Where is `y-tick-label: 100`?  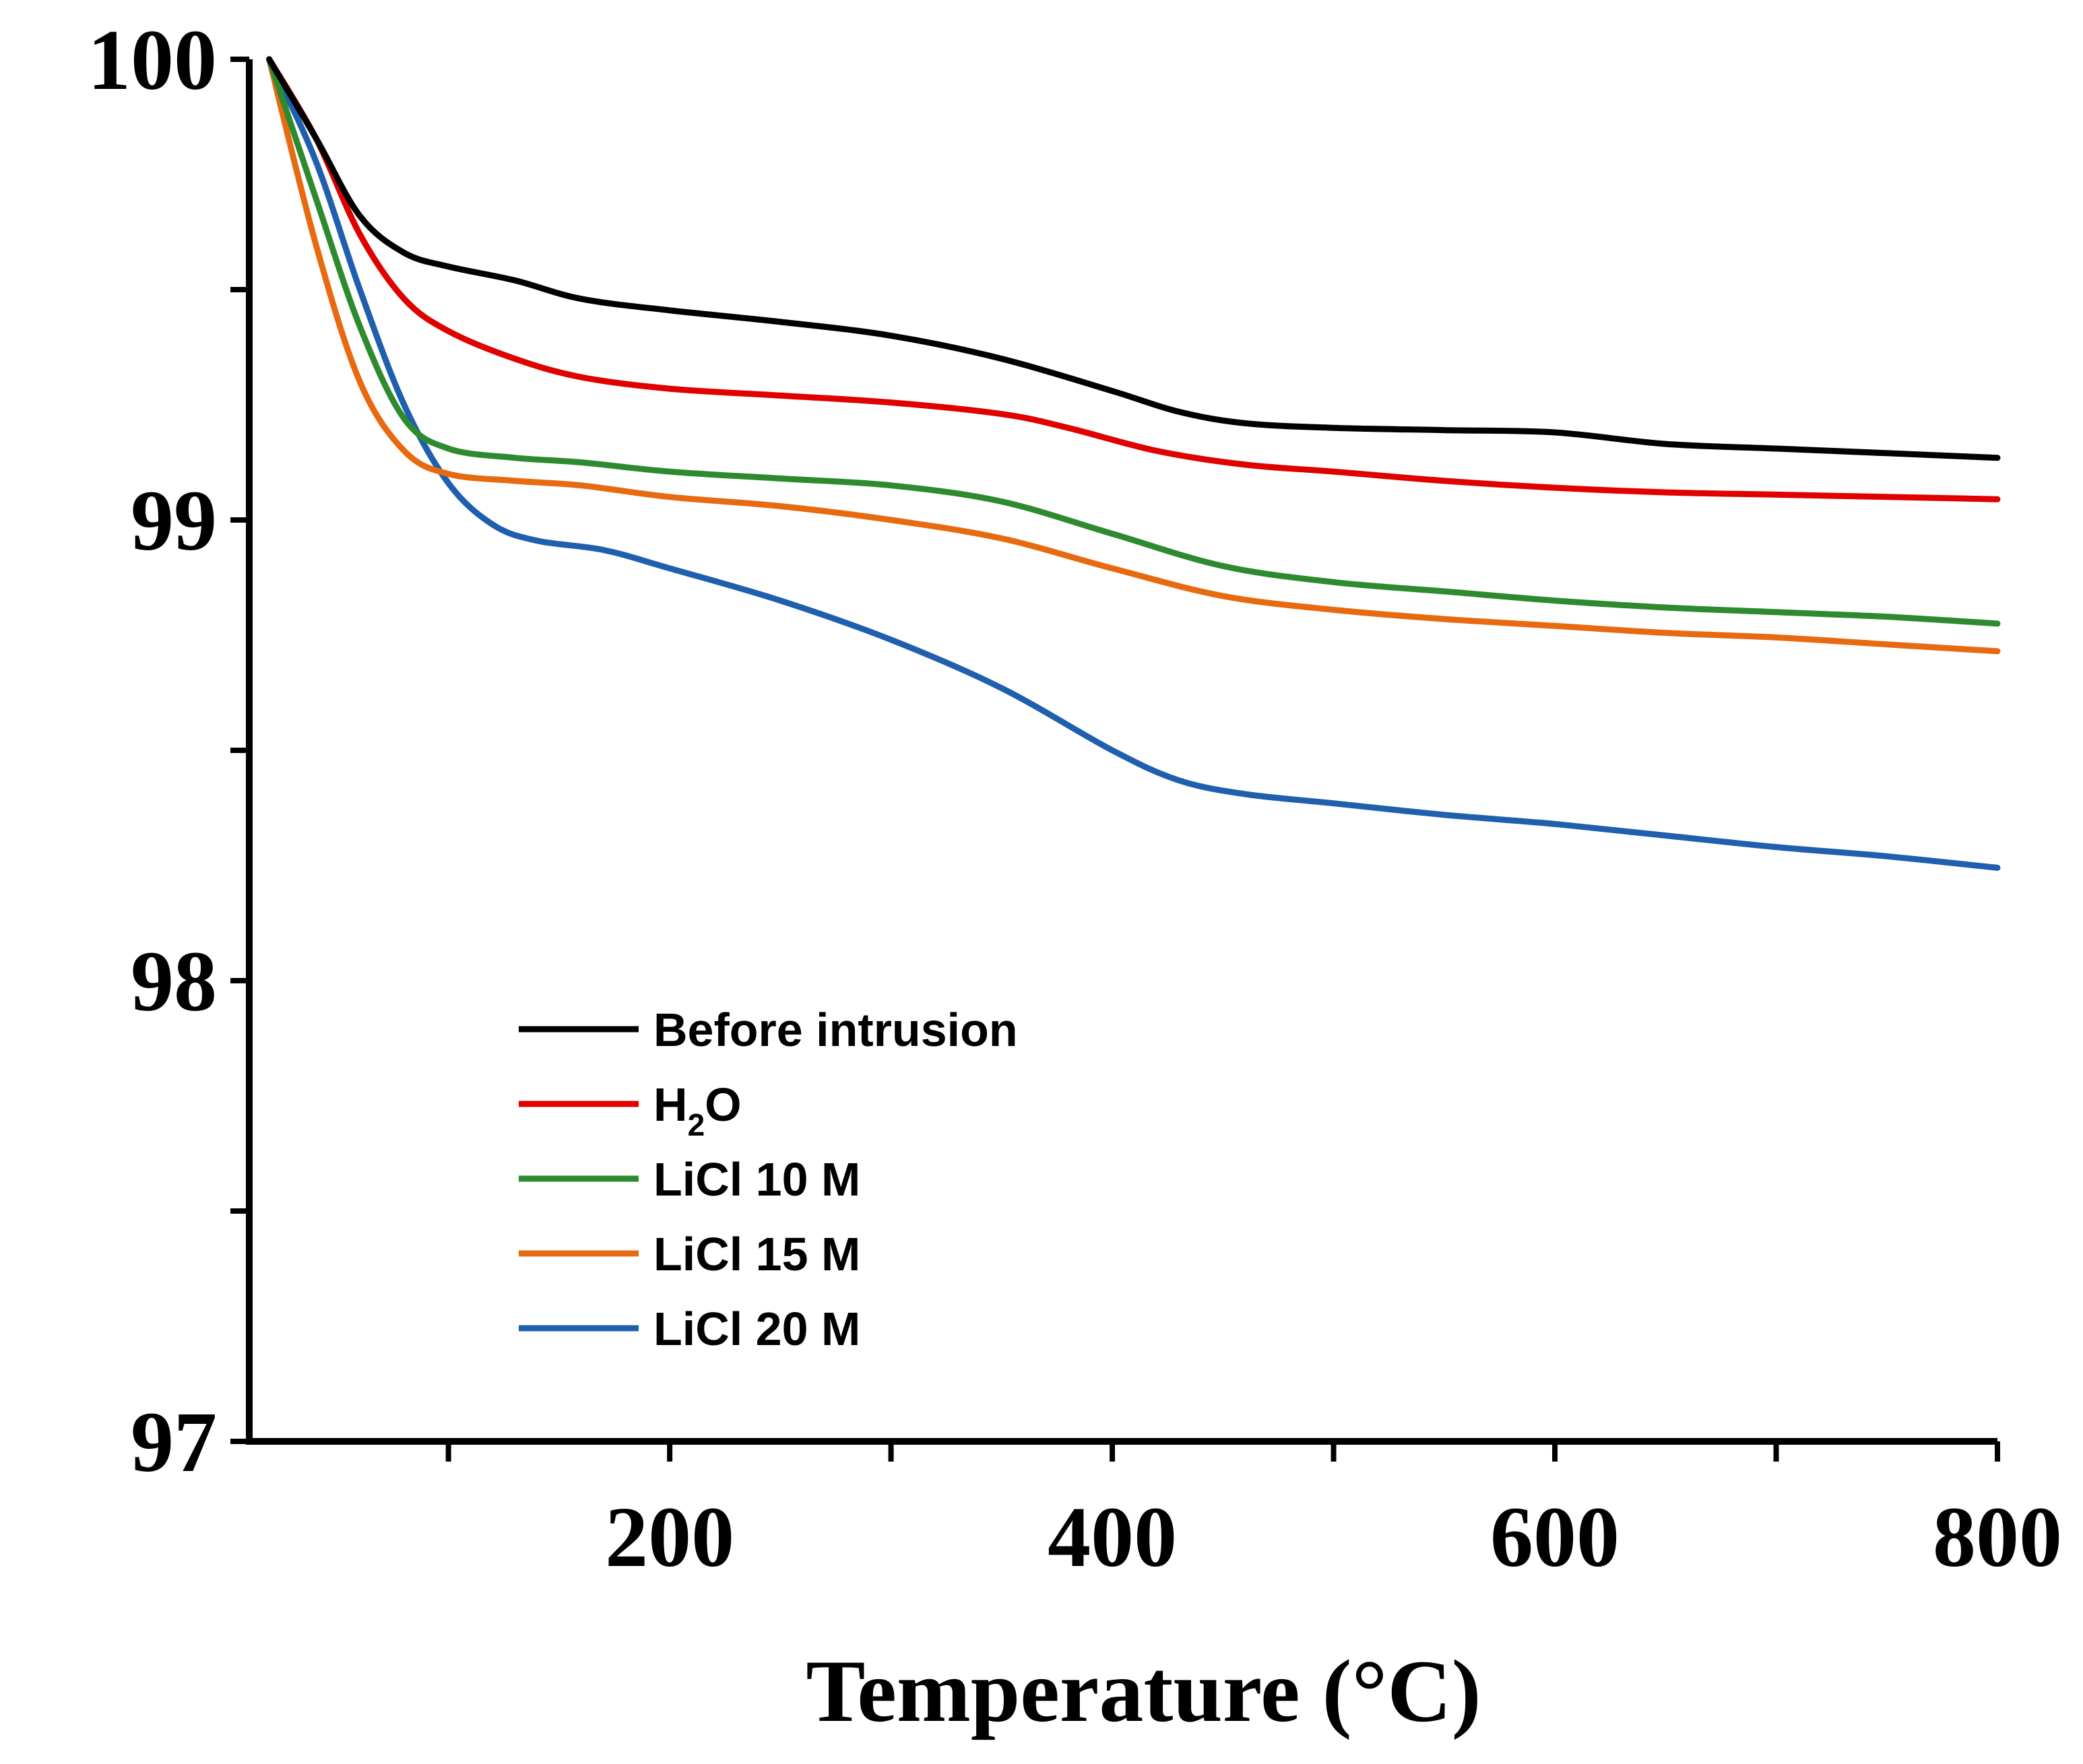 y-tick-label: 100 is located at coordinates (152, 60).